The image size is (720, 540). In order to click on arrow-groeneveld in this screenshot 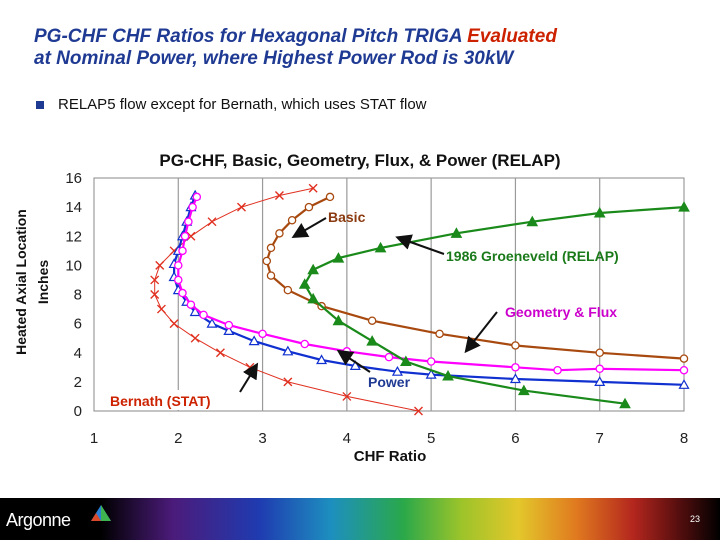, I will do `click(420, 244)`.